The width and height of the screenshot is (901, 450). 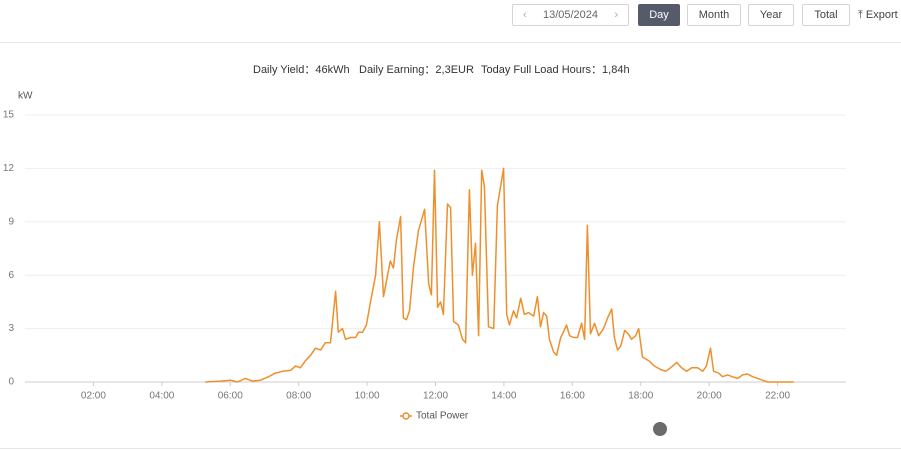 I want to click on y-tick-label: 3, so click(x=11, y=328).